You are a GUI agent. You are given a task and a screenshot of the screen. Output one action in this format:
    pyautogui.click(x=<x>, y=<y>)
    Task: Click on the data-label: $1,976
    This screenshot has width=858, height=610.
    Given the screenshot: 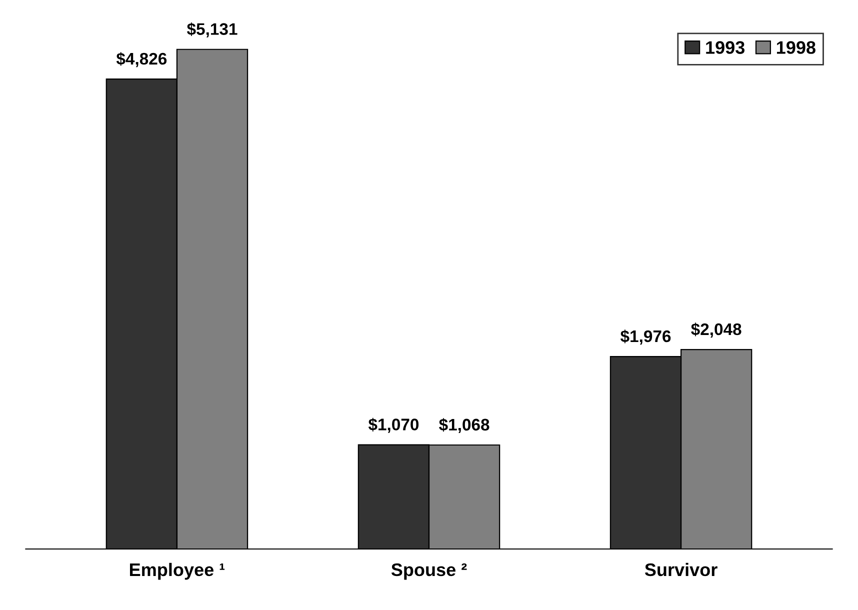 What is the action you would take?
    pyautogui.click(x=645, y=337)
    